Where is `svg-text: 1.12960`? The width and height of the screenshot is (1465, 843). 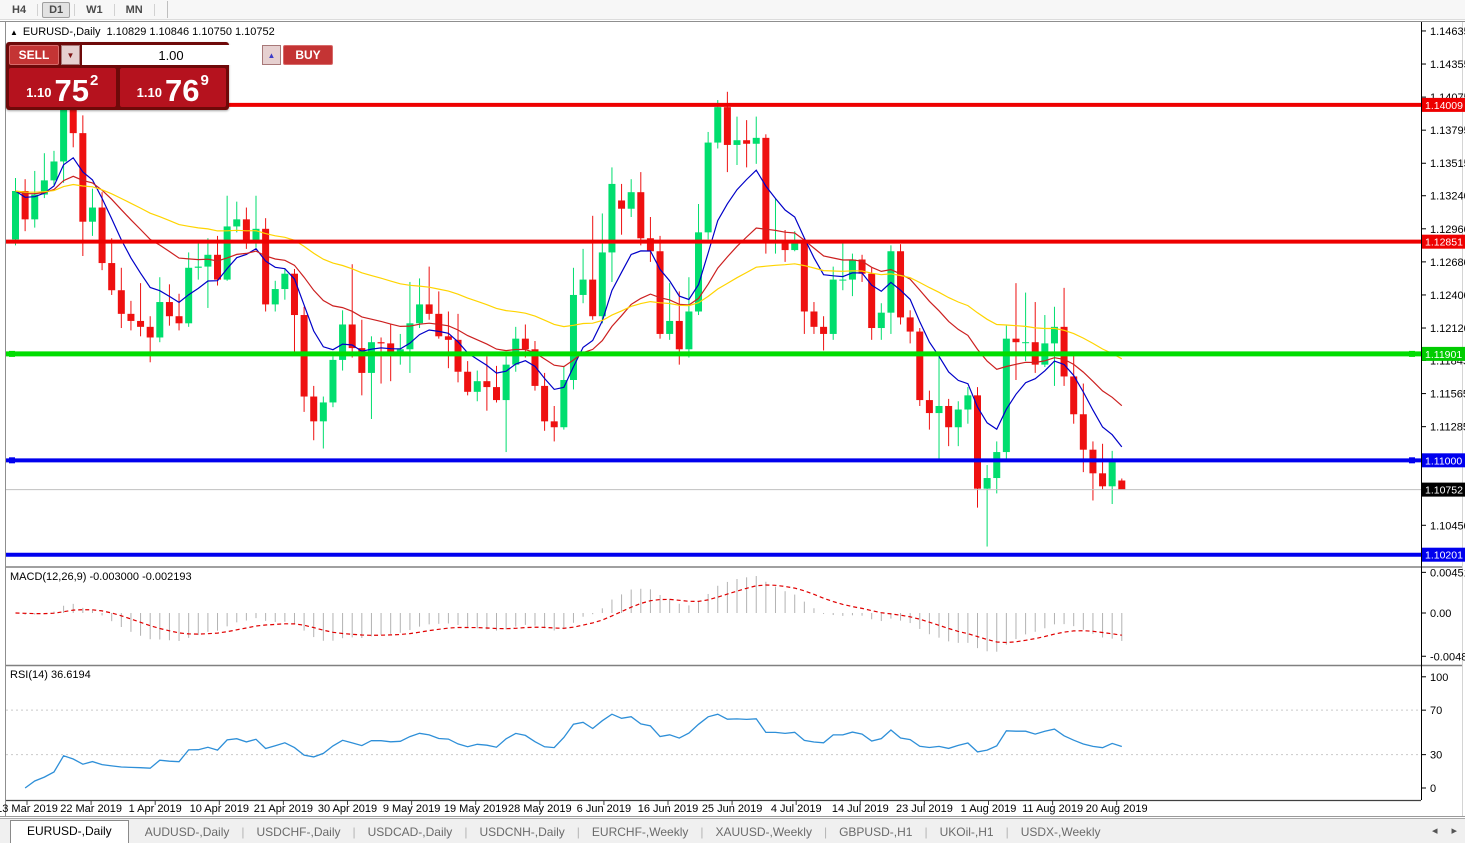
svg-text: 1.12960 is located at coordinates (1447, 230).